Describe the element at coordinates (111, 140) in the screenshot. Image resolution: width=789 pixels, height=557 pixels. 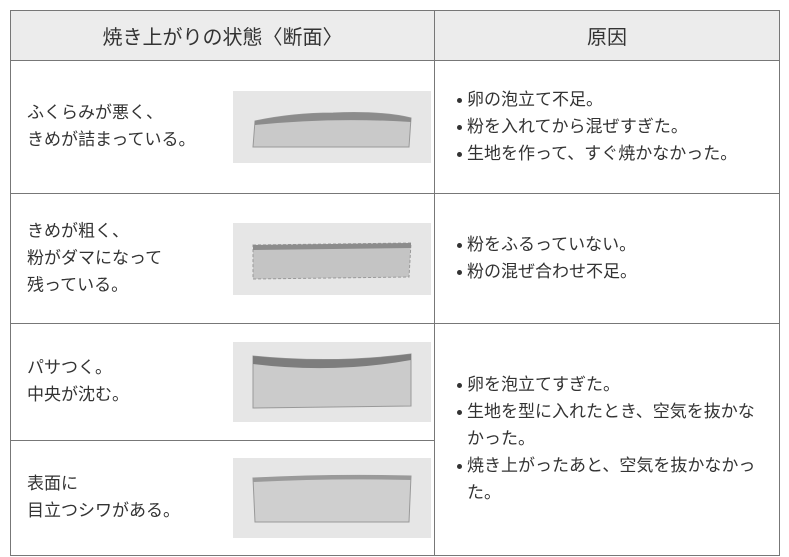
I see `state-text: きめが詰まっている。` at that location.